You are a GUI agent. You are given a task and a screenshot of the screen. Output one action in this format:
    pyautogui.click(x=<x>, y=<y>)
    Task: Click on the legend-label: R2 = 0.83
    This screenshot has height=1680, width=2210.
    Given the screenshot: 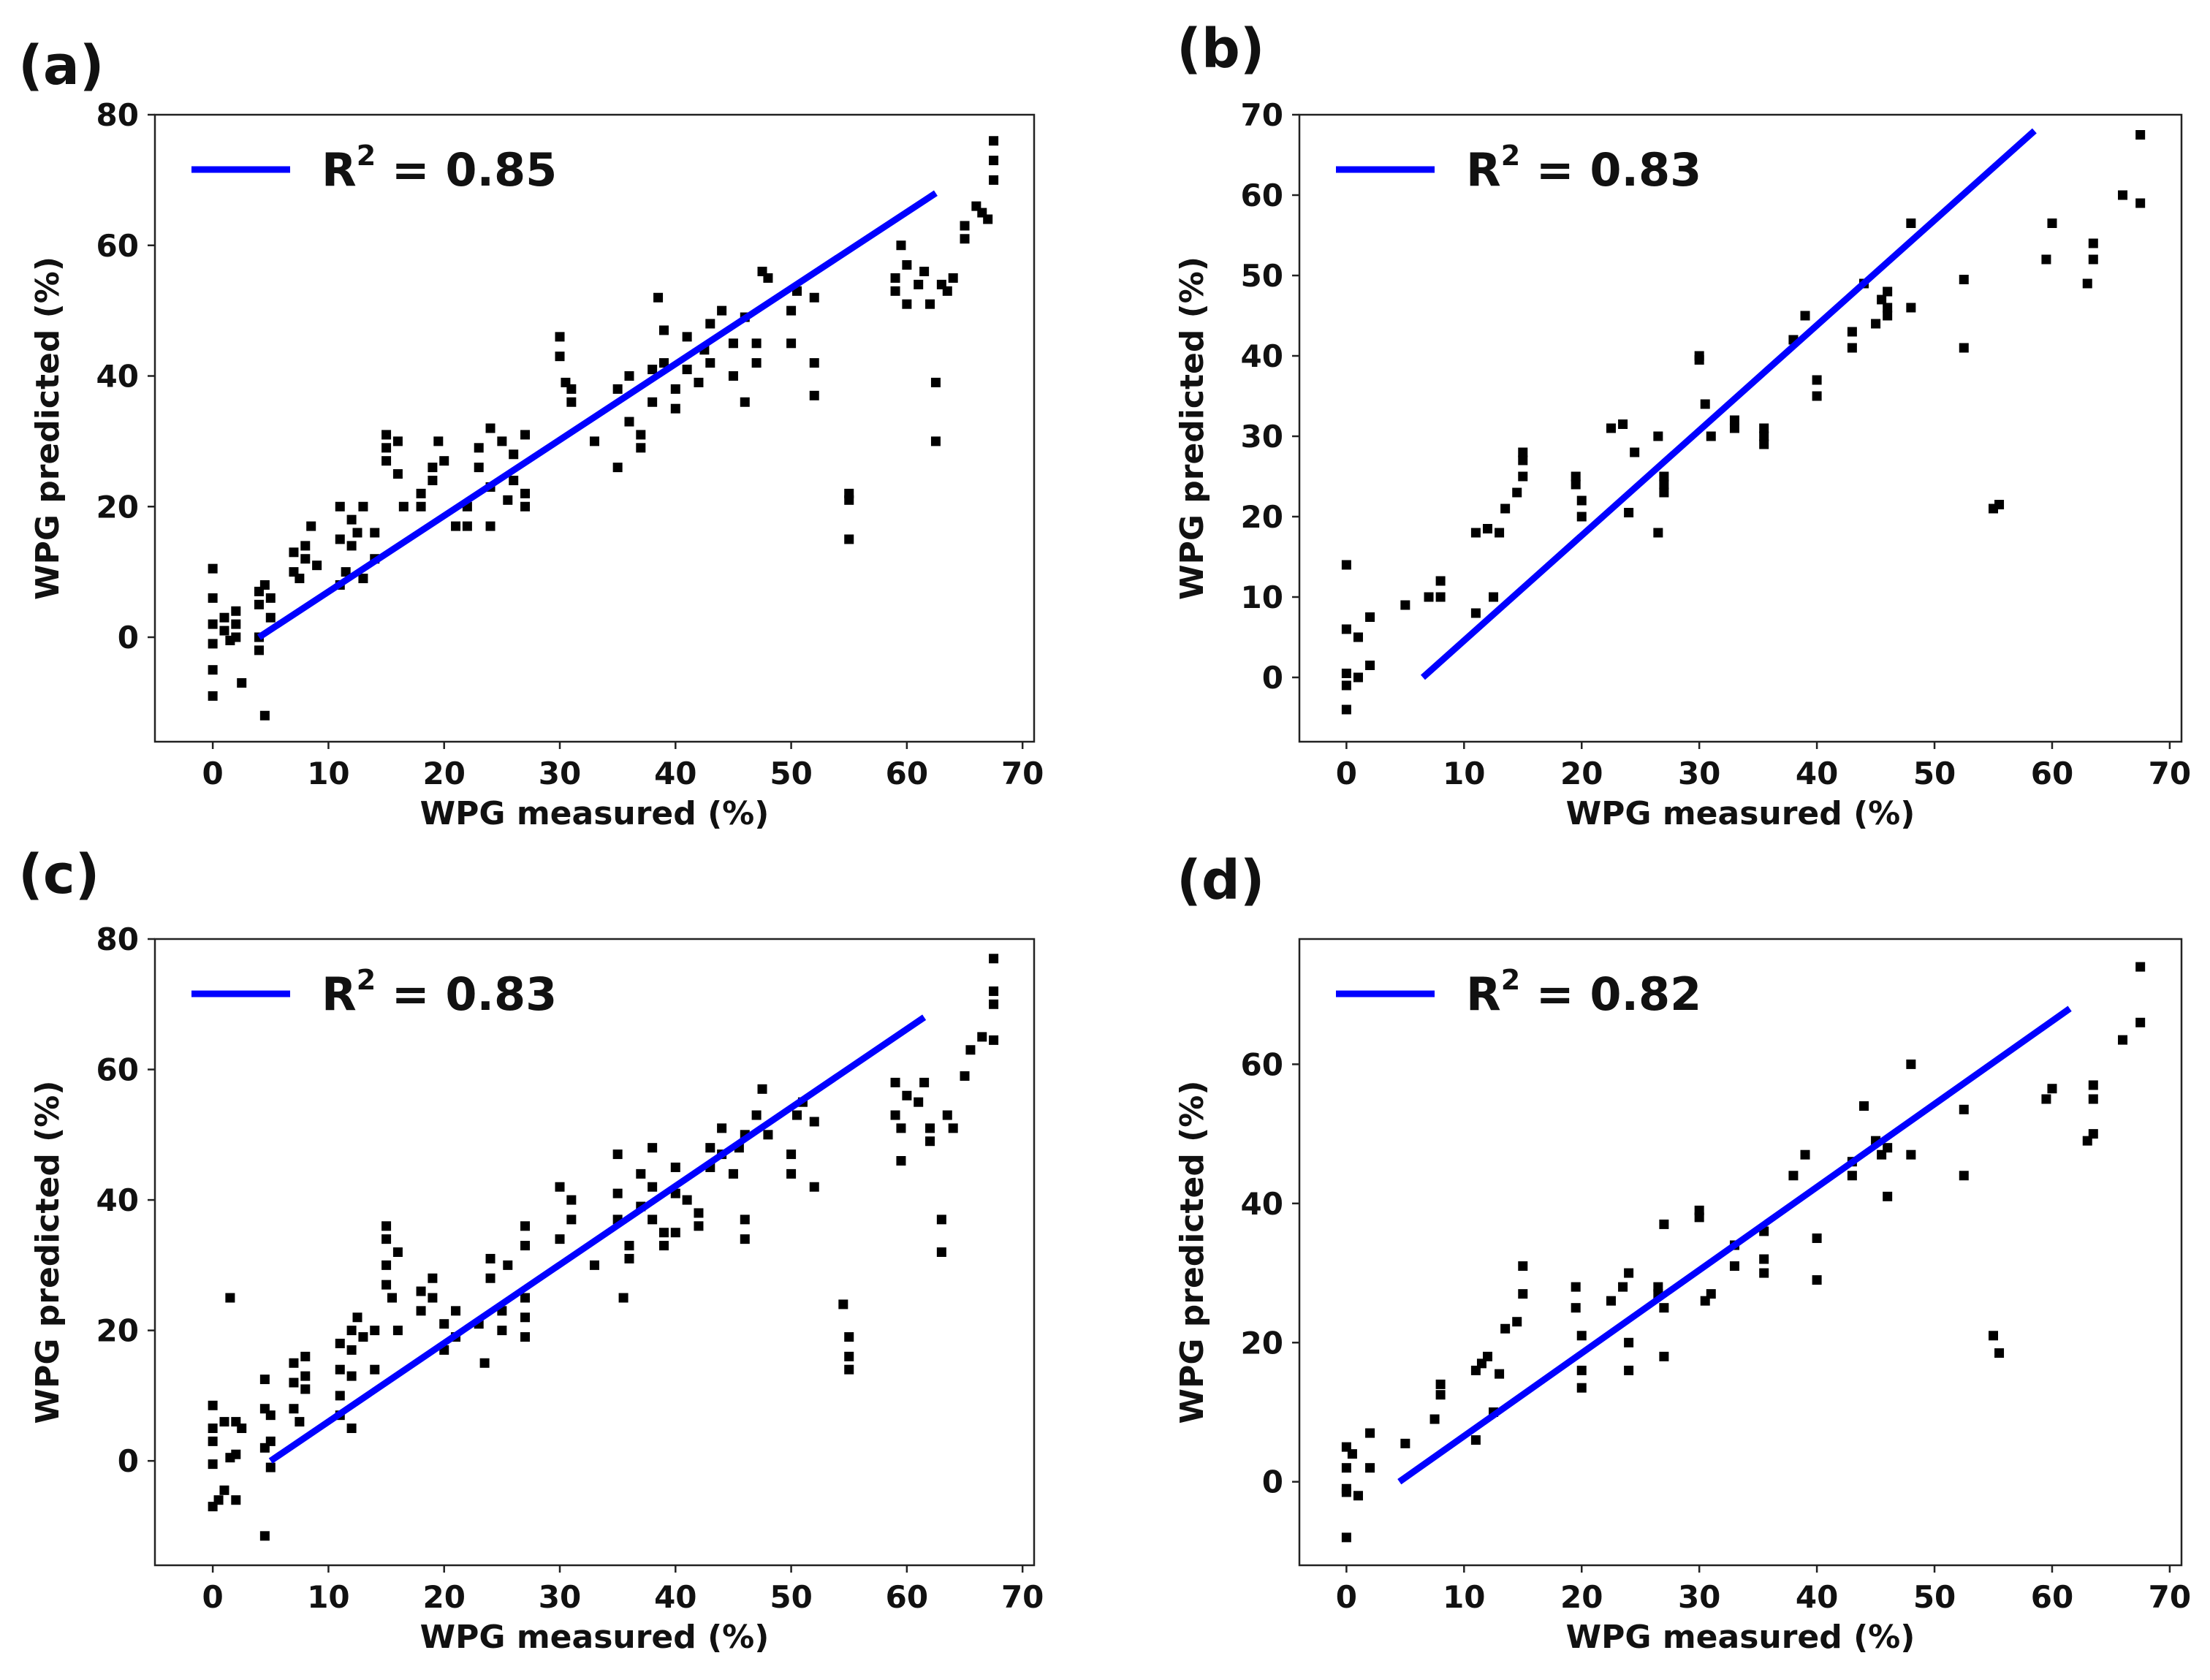 What is the action you would take?
    pyautogui.click(x=1583, y=168)
    